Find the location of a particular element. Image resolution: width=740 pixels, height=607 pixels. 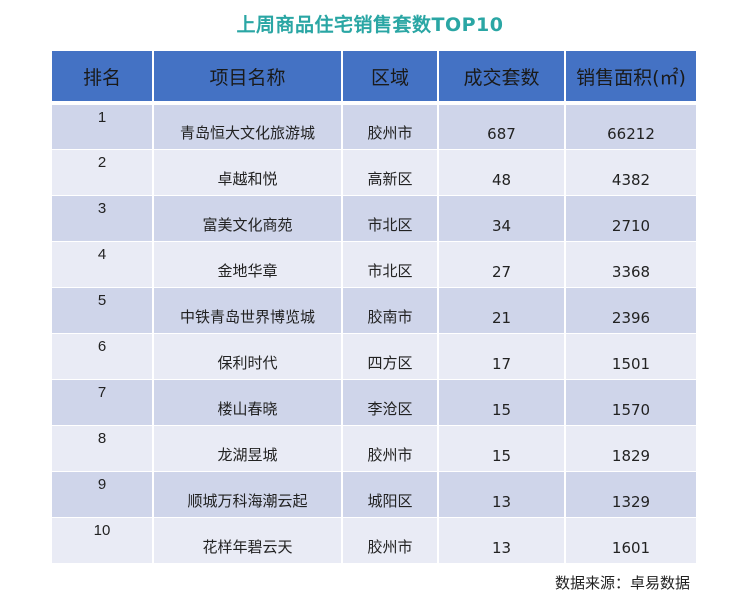

table-row: 1 青岛恒大文化旅游城 胶州市 687 66212 is located at coordinates (374, 126).